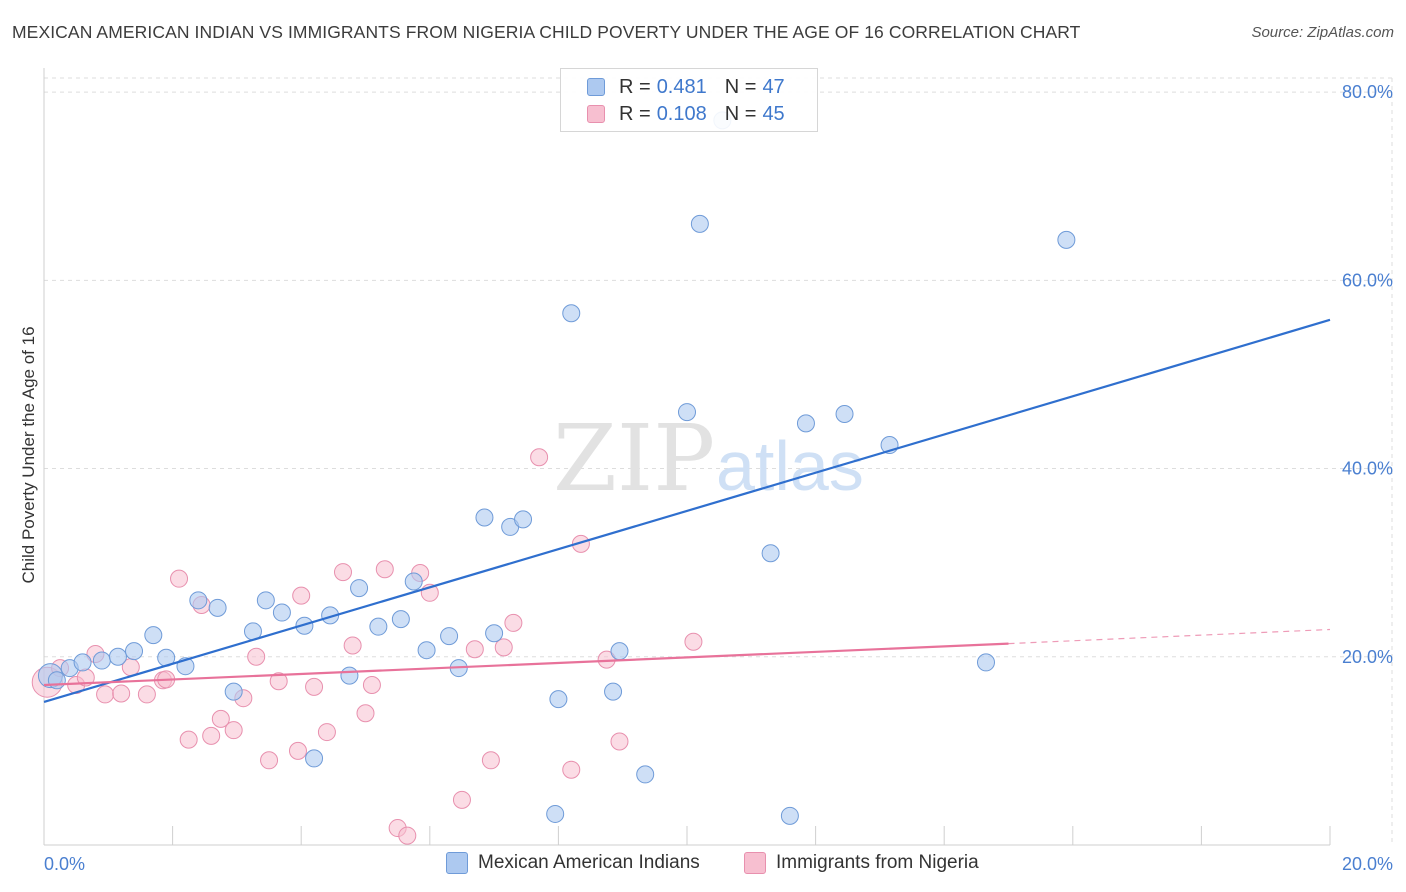 The height and width of the screenshot is (892, 1406). What do you see at coordinates (589, 862) in the screenshot?
I see `legend-label-mexican: Mexican American Indians` at bounding box center [589, 862].